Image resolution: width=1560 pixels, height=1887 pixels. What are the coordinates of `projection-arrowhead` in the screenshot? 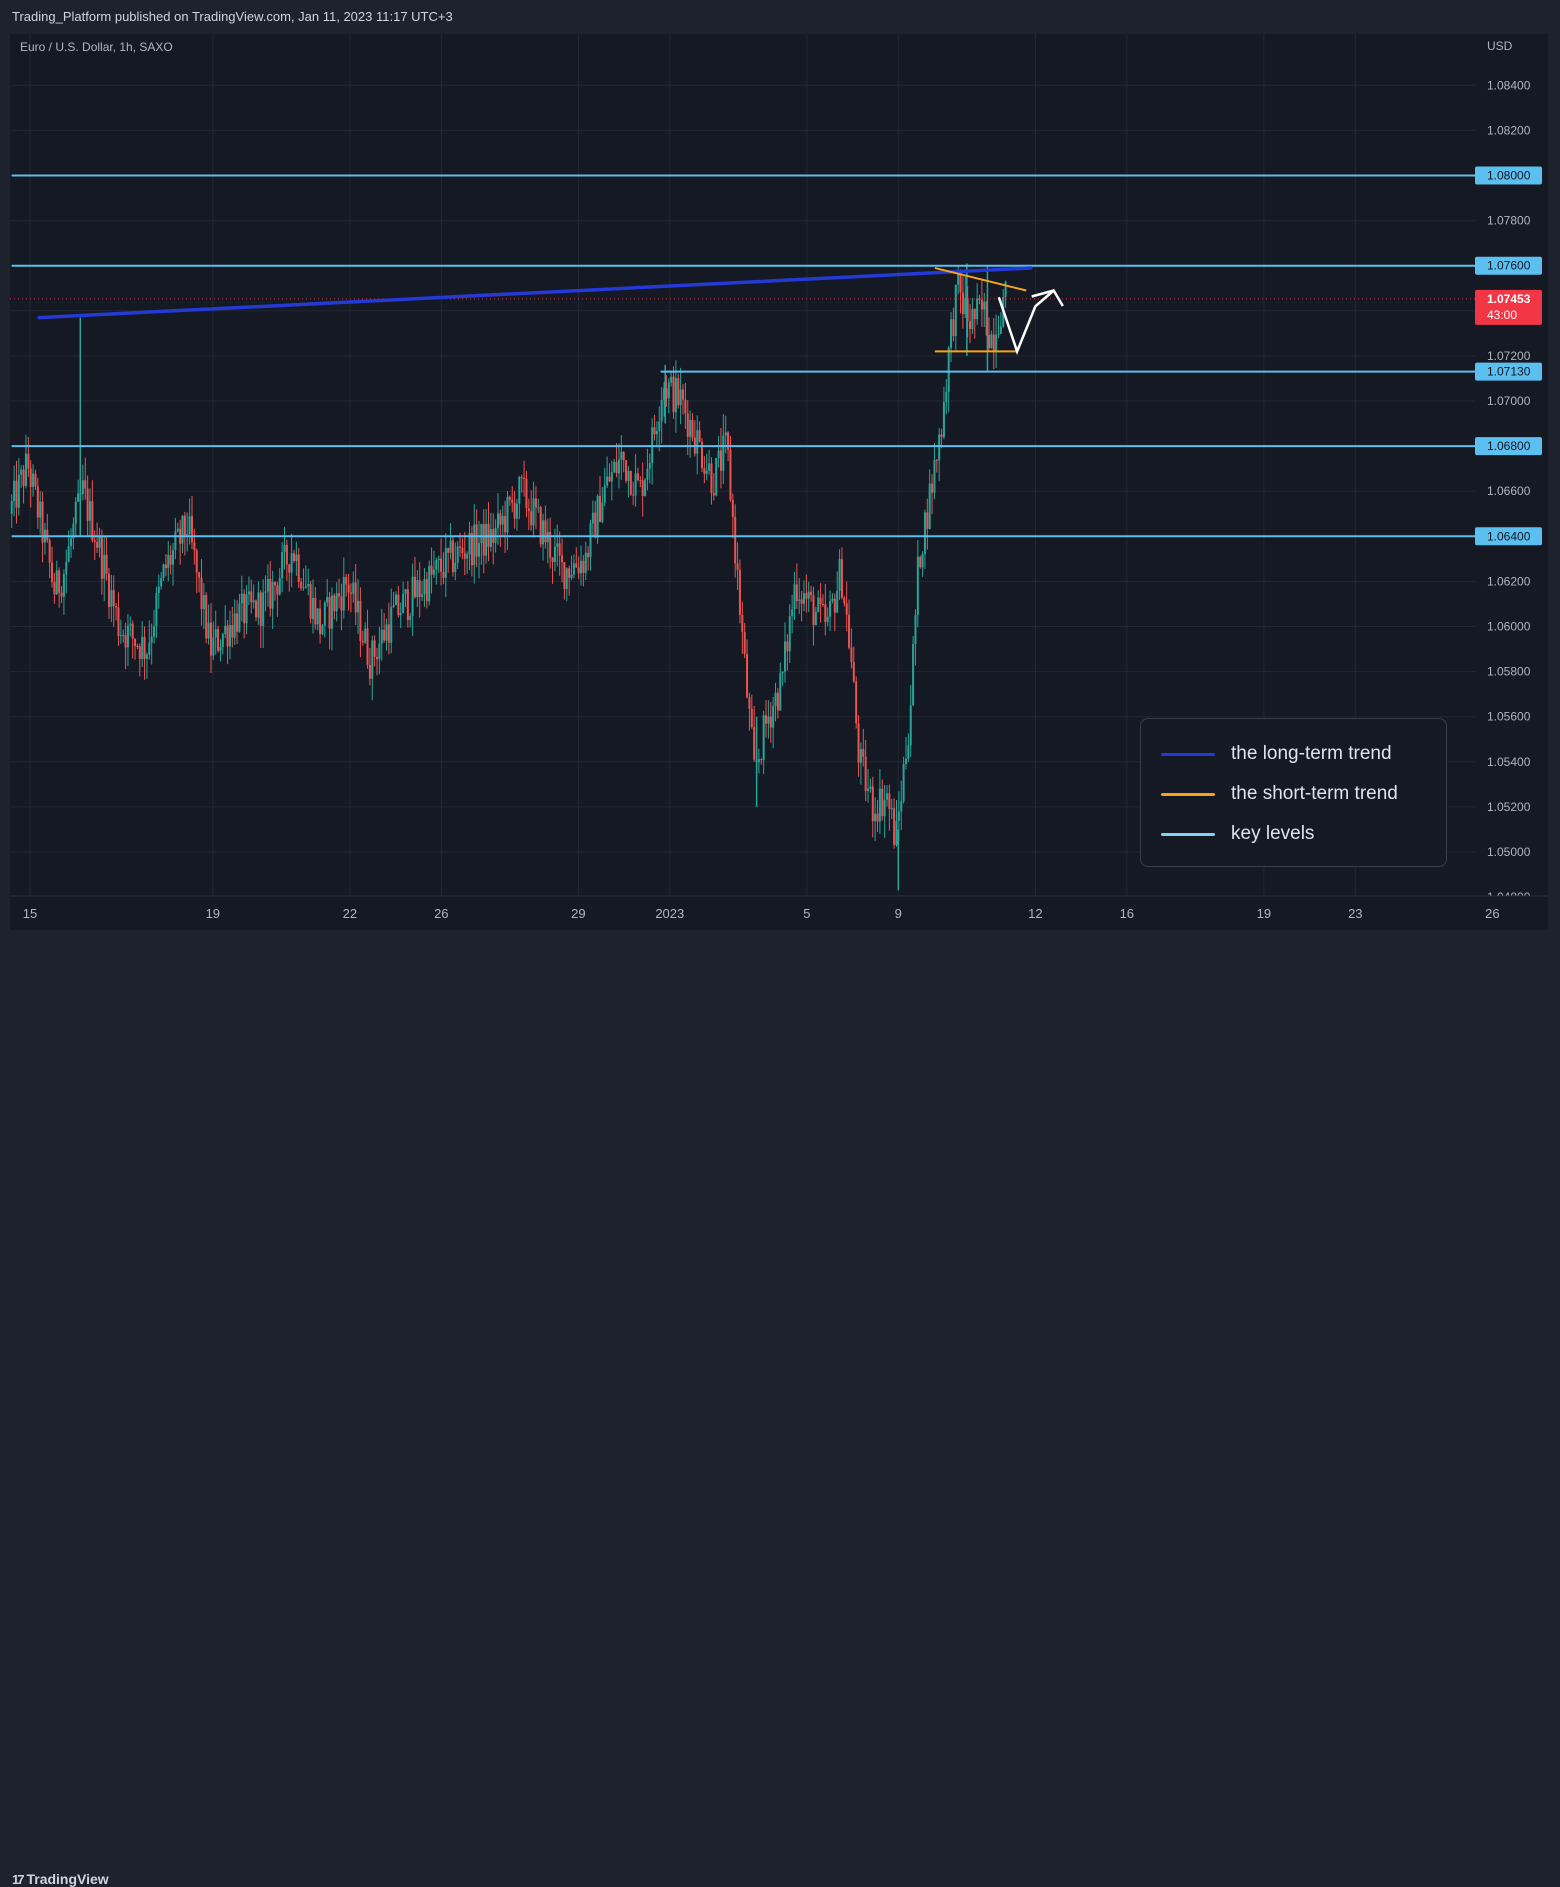 It's located at (1047, 298).